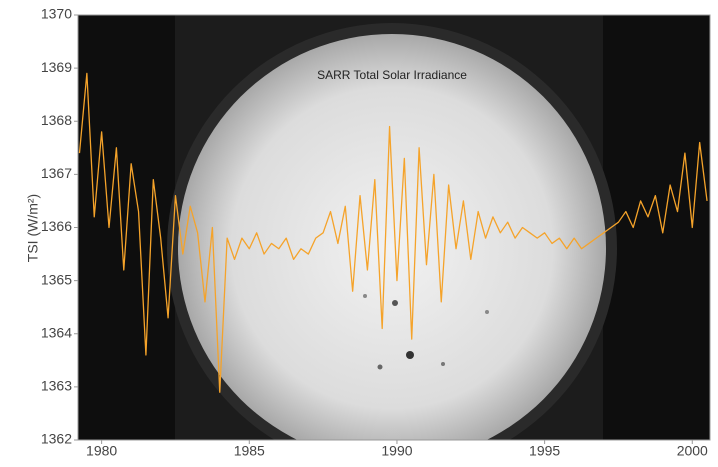 The width and height of the screenshot is (718, 467). What do you see at coordinates (396, 451) in the screenshot?
I see `x-tick-label: 1990` at bounding box center [396, 451].